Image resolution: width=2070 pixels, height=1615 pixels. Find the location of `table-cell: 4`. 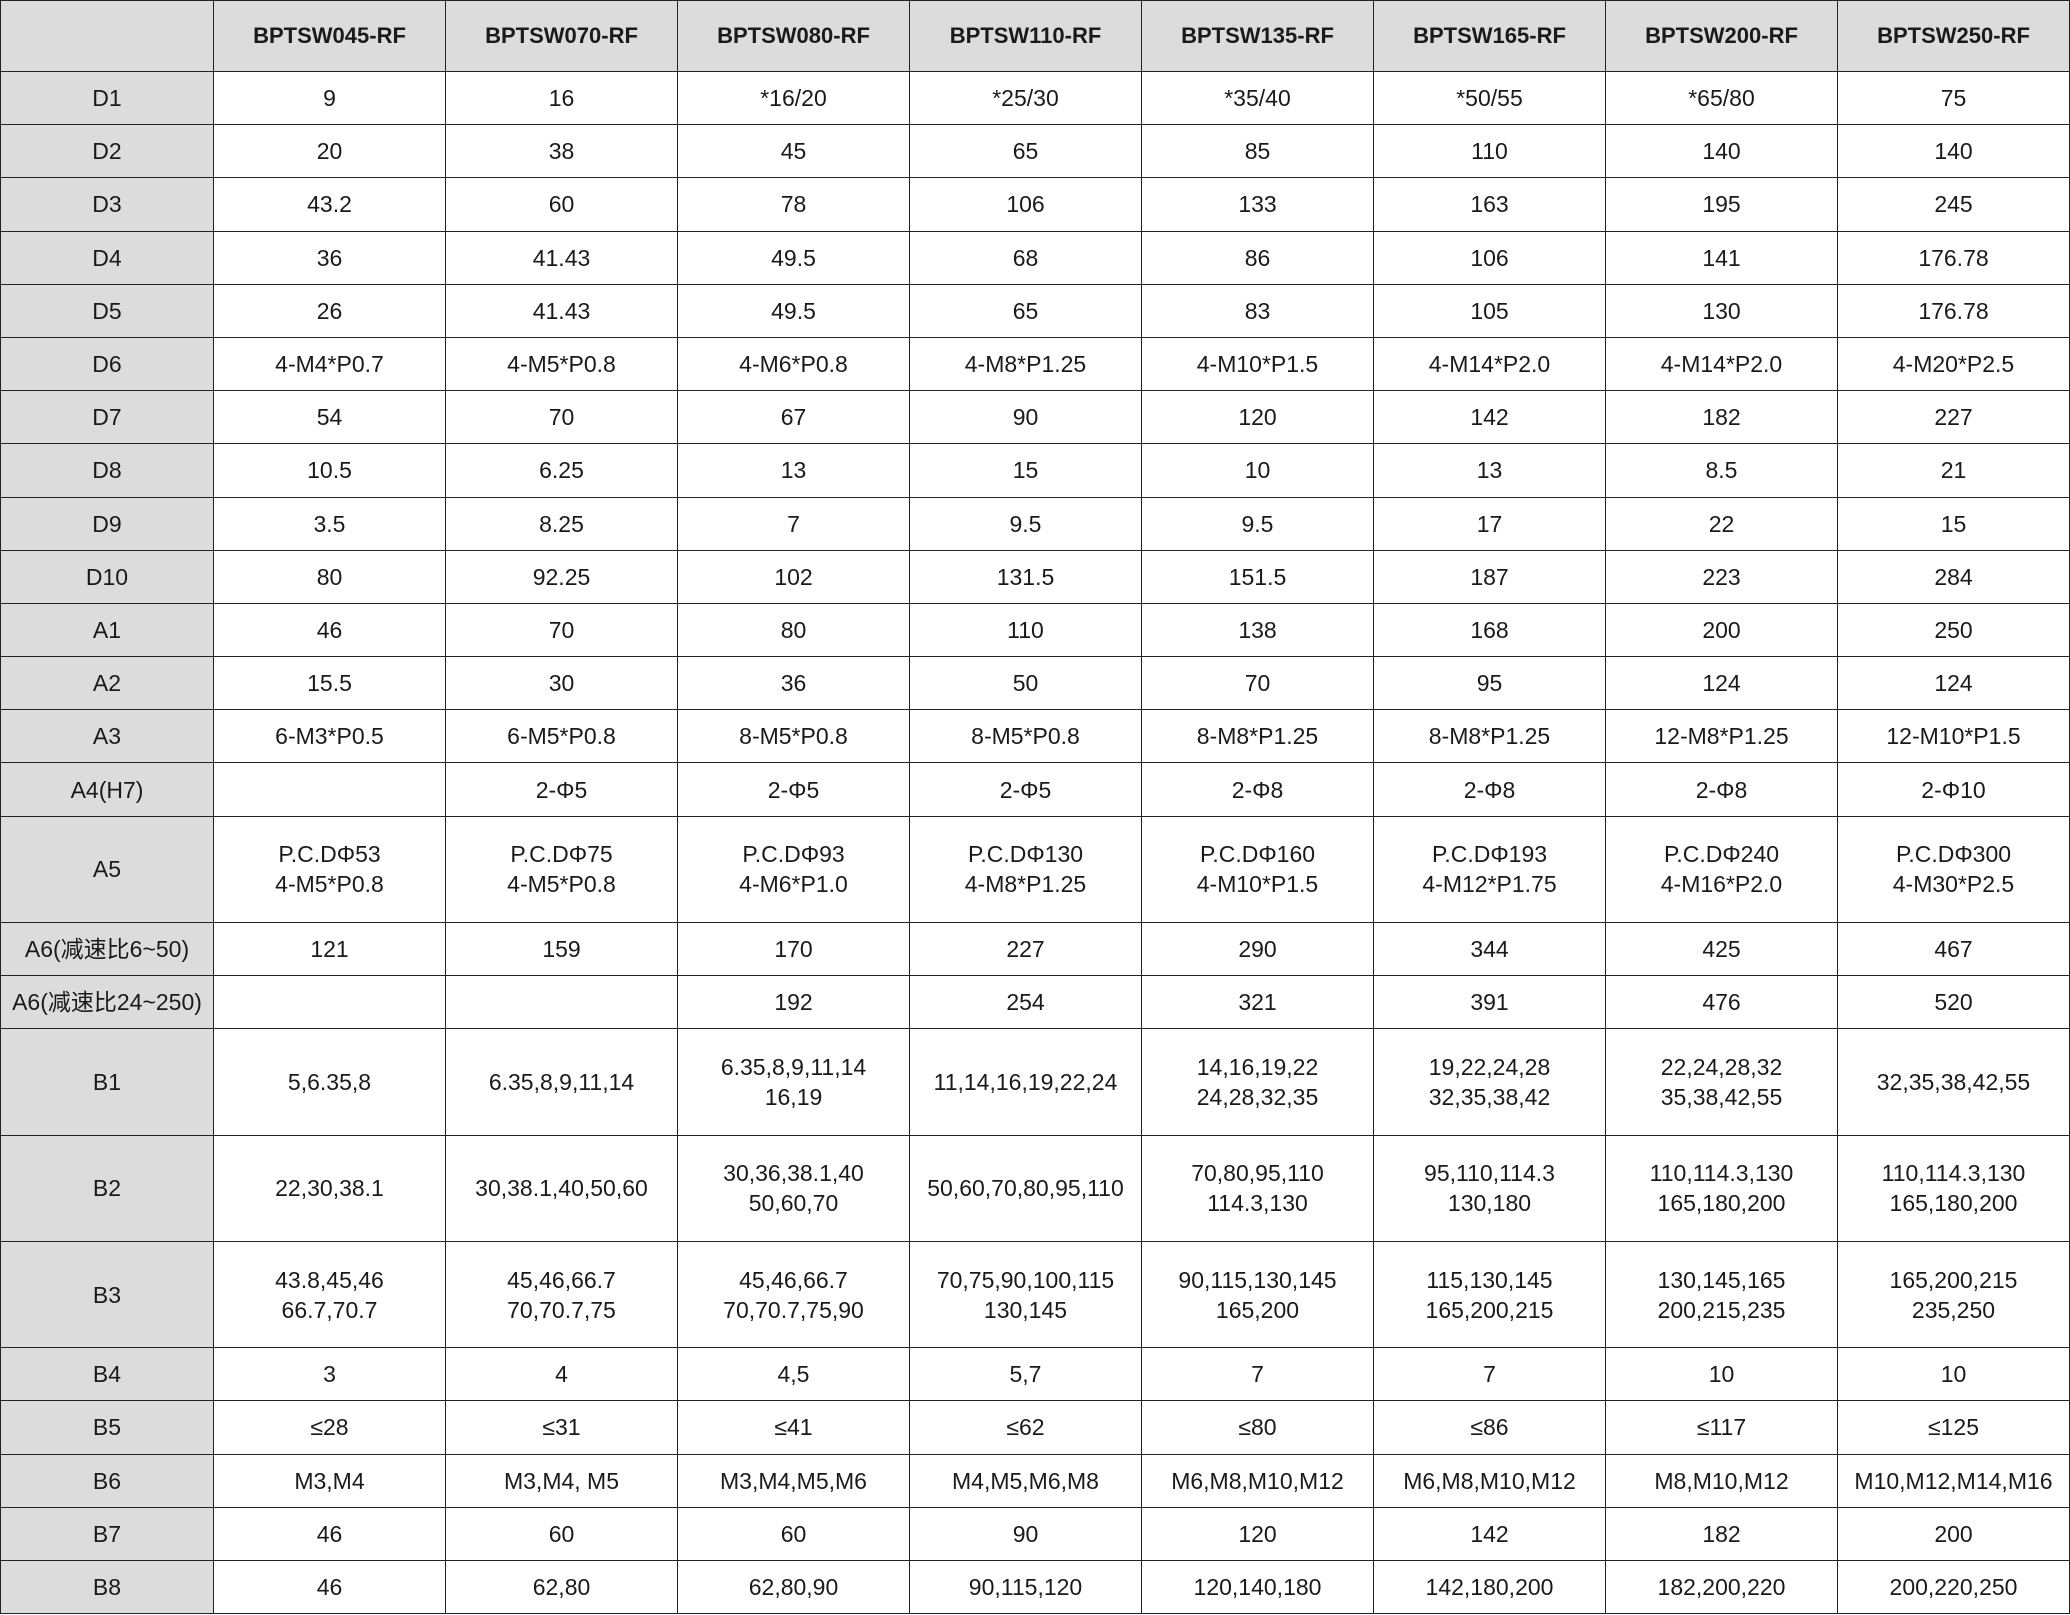

table-cell: 4 is located at coordinates (561, 1374).